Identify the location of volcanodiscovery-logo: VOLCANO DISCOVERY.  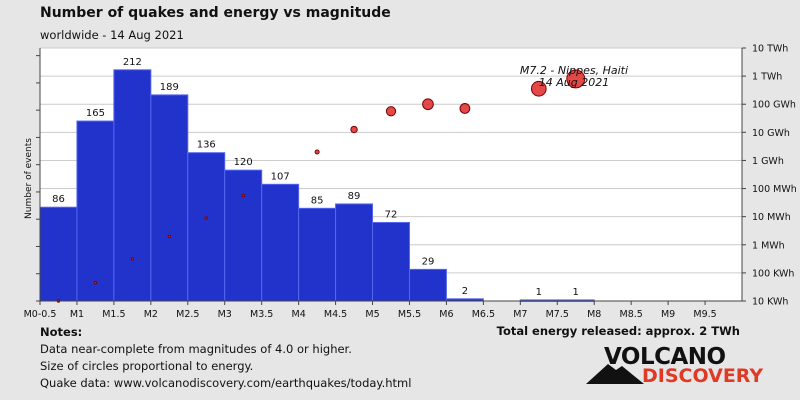
(674, 366).